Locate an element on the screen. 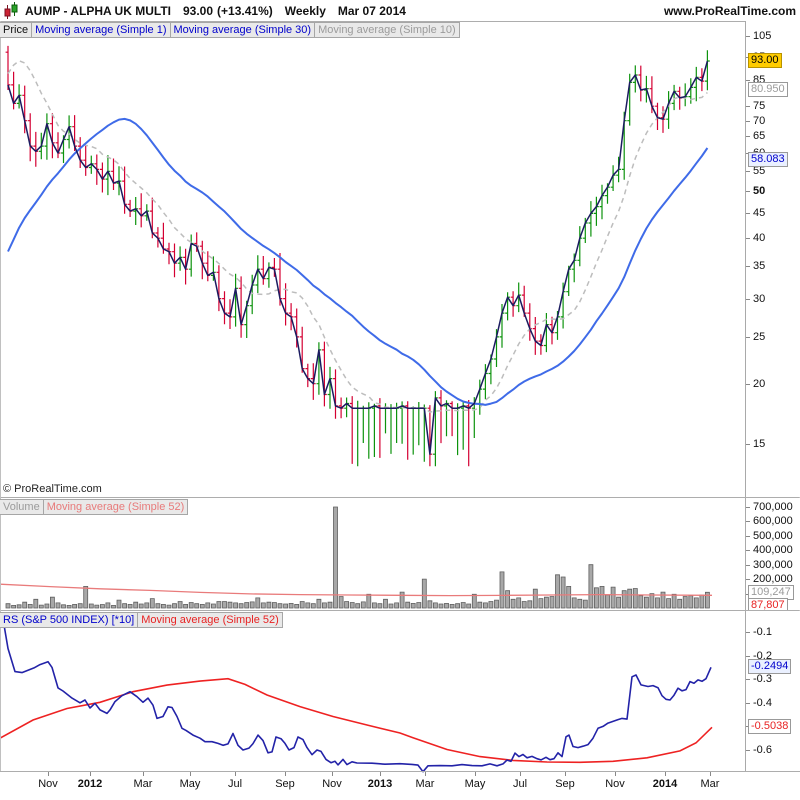  volume-tick-label: 600,000 is located at coordinates (773, 521).